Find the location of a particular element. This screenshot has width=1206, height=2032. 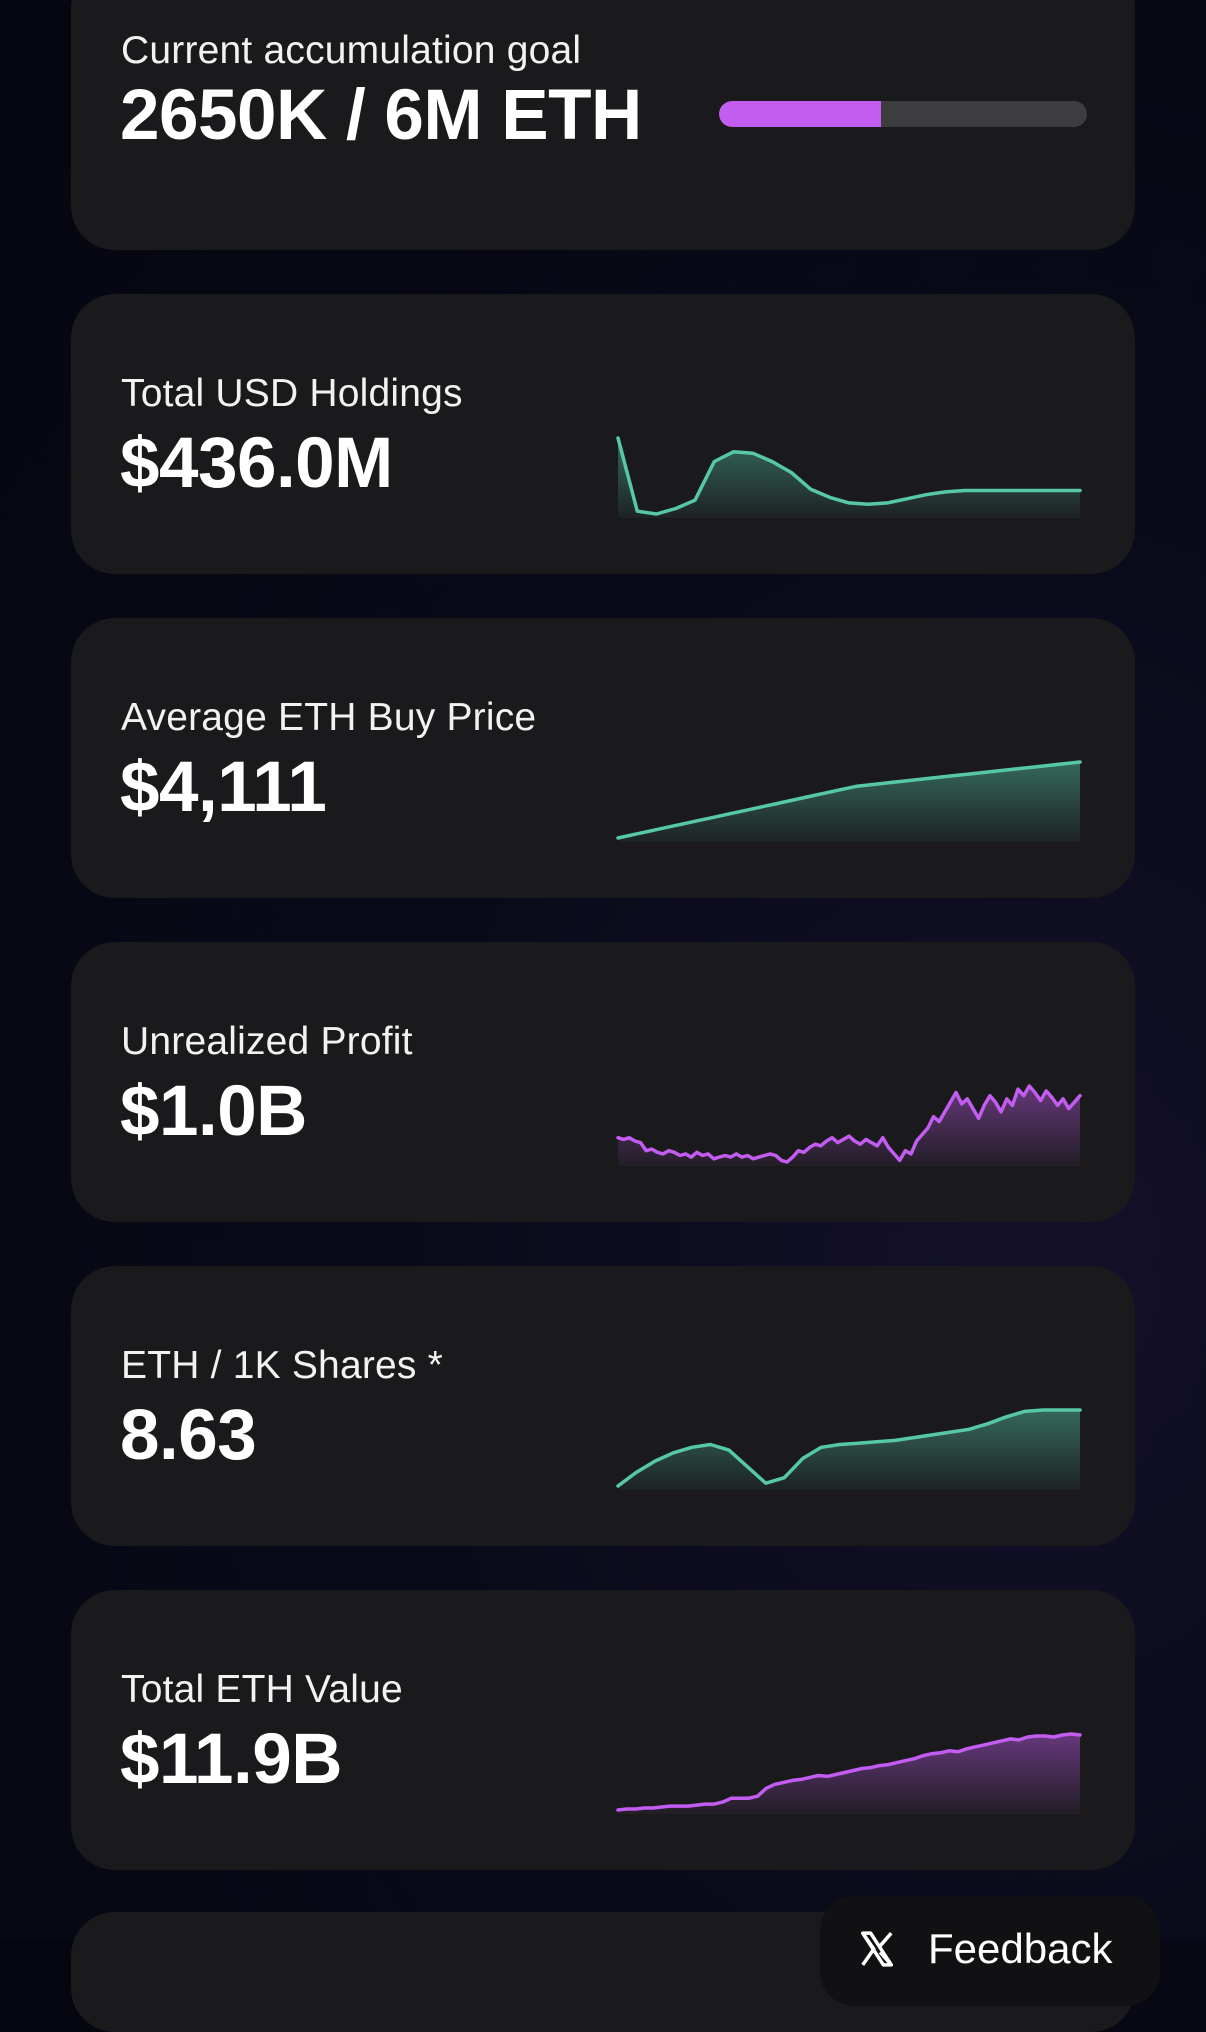

metric-card-unrealized-profit: Unrealized Profit $1.0B is located at coordinates (603, 1082).